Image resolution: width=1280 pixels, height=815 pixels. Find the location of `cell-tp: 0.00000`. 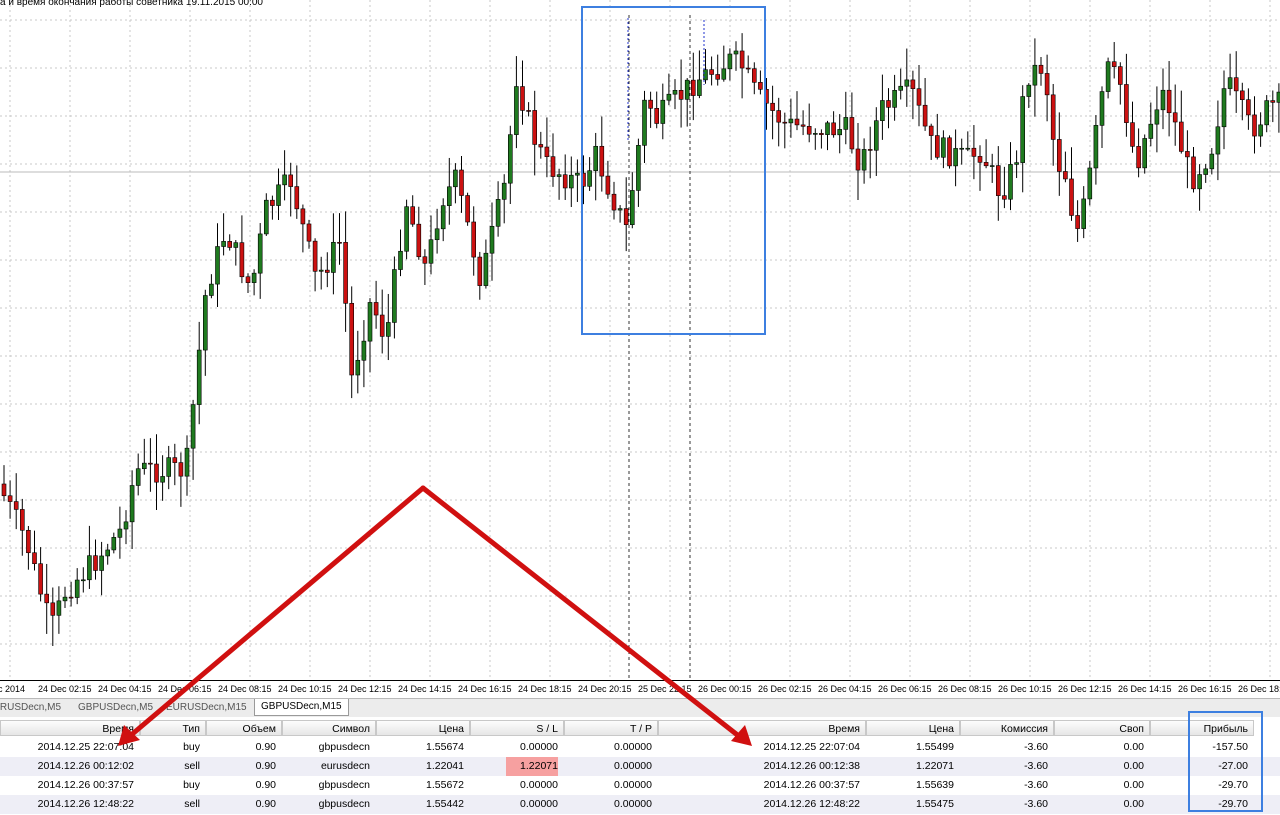

cell-tp: 0.00000 is located at coordinates (633, 747).